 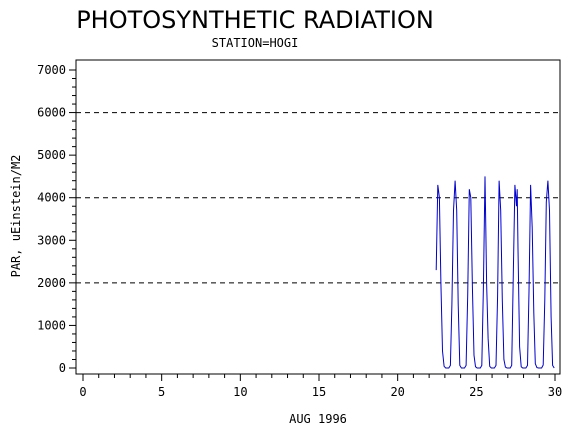 What do you see at coordinates (476, 392) in the screenshot?
I see `x-tick-label: 25` at bounding box center [476, 392].